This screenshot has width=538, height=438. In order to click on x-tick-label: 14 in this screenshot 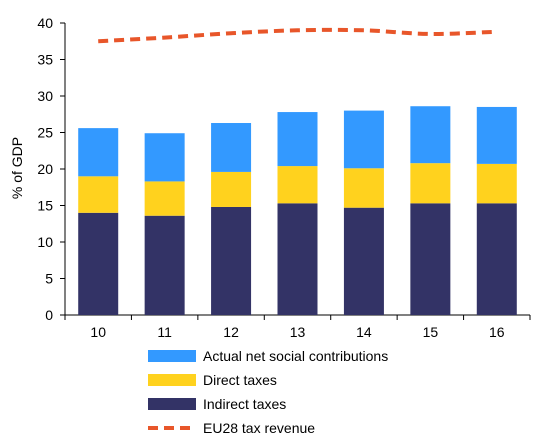, I will do `click(364, 332)`.